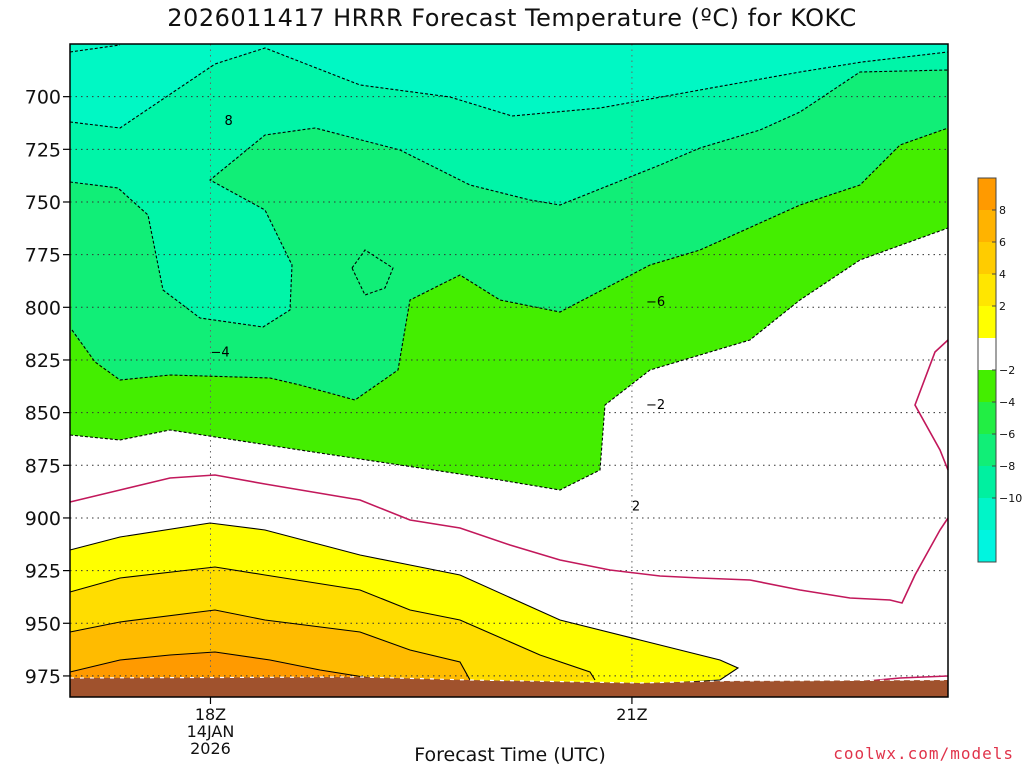 This screenshot has width=1024, height=768. I want to click on x-tick-label: 18Z, so click(210, 714).